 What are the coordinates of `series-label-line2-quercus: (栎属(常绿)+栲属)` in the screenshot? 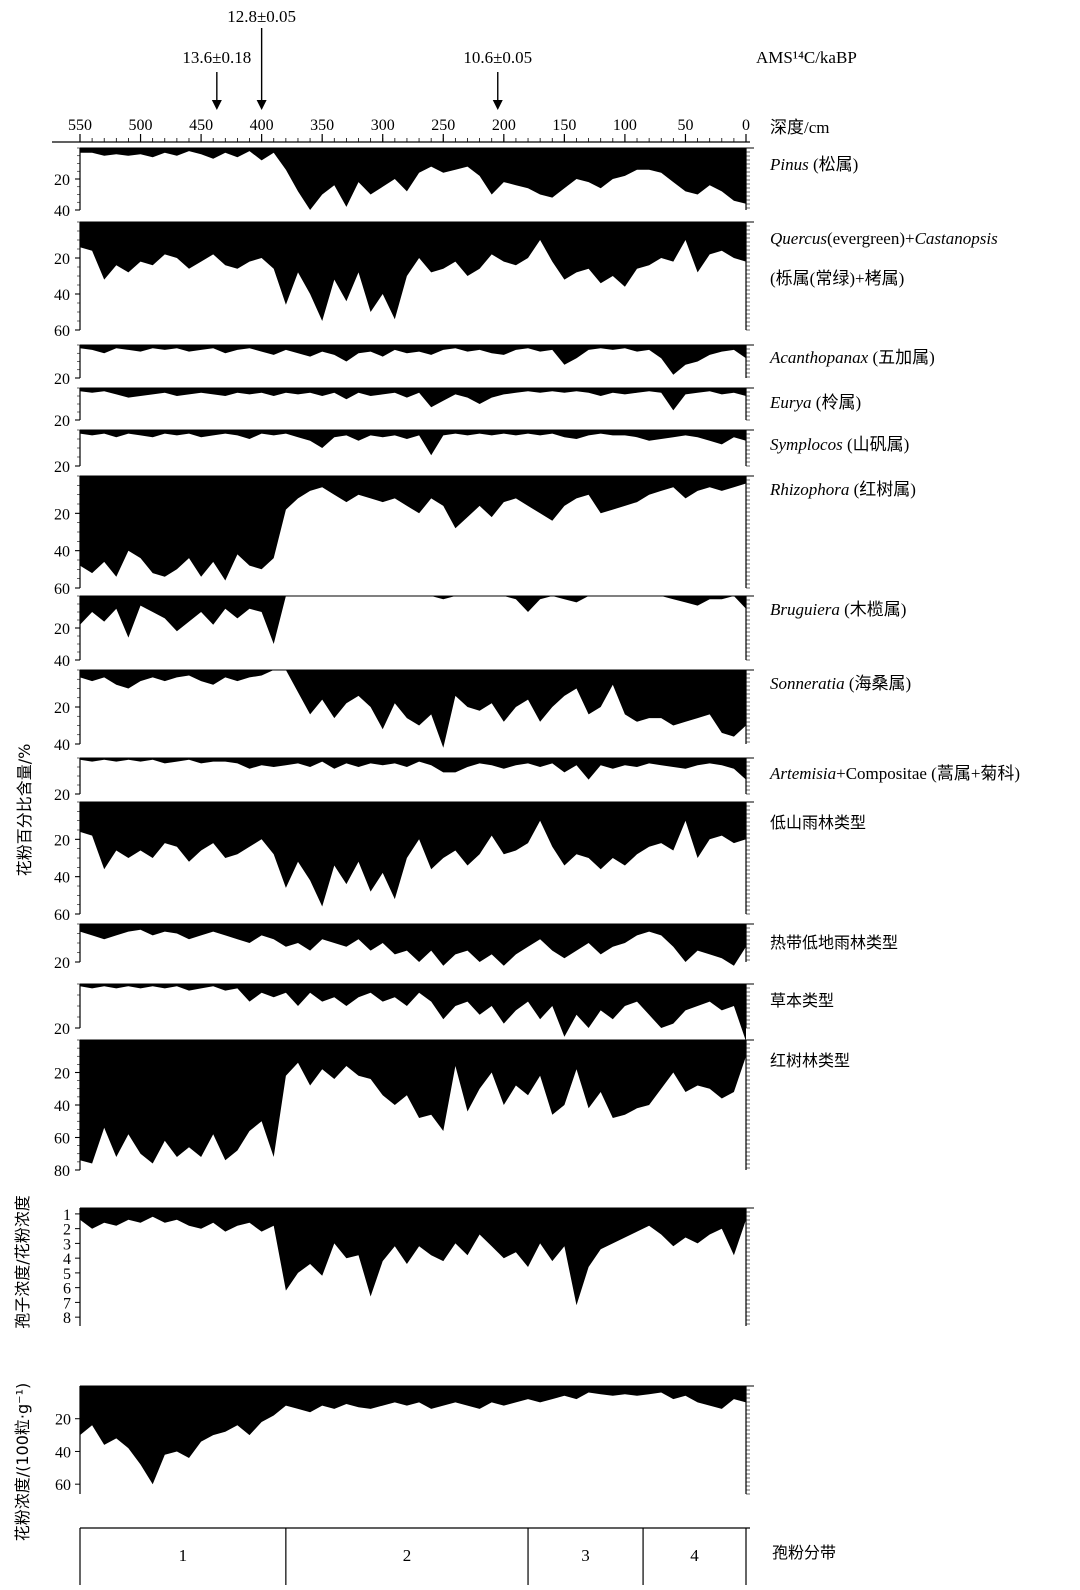 It's located at (837, 278).